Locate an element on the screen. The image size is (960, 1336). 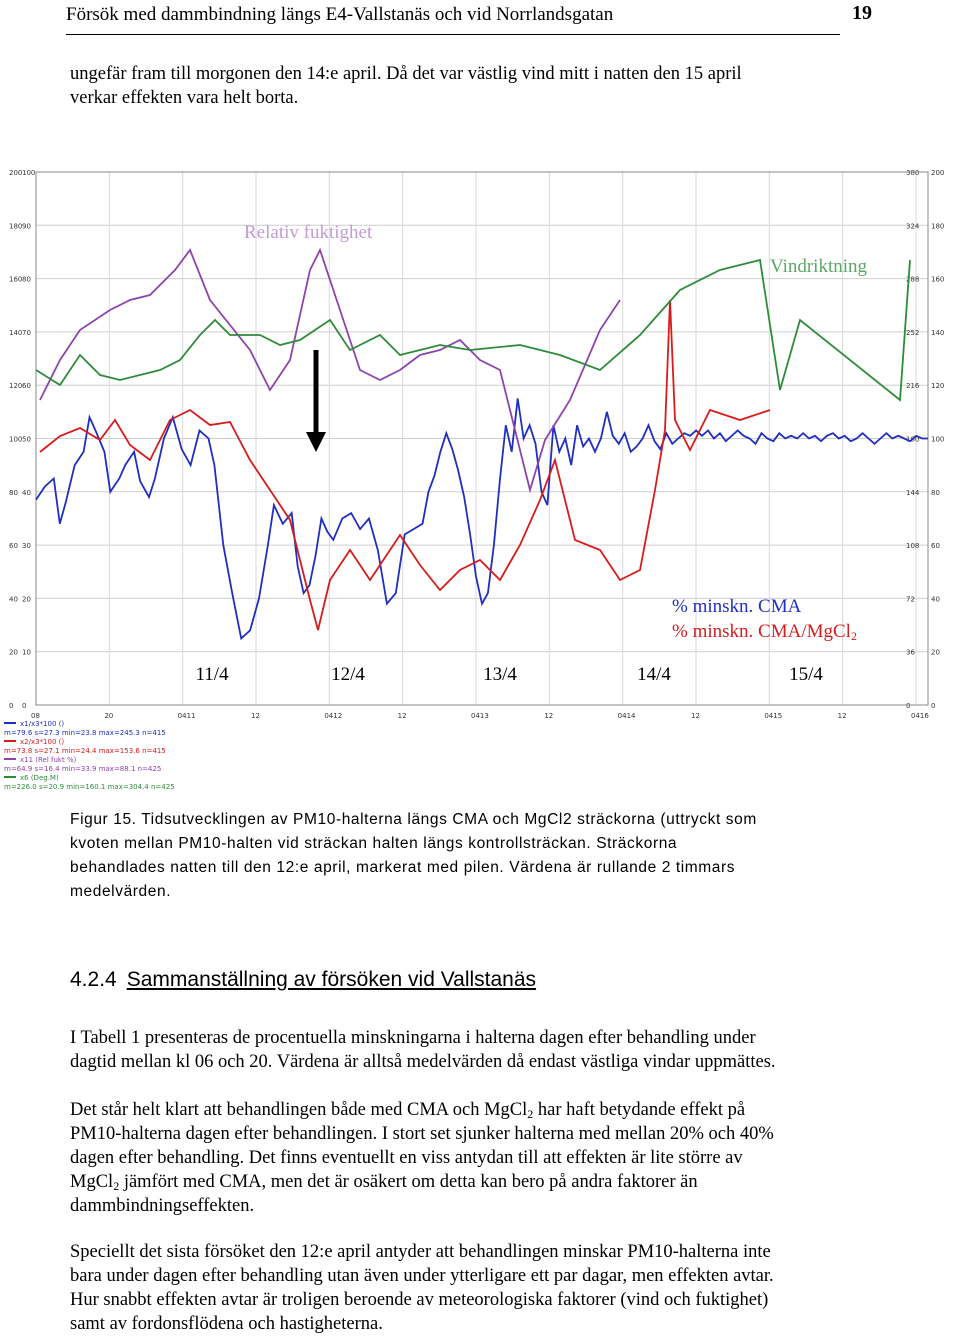
paragraph-text: har haft betydande effekt på is located at coordinates (639, 1110).